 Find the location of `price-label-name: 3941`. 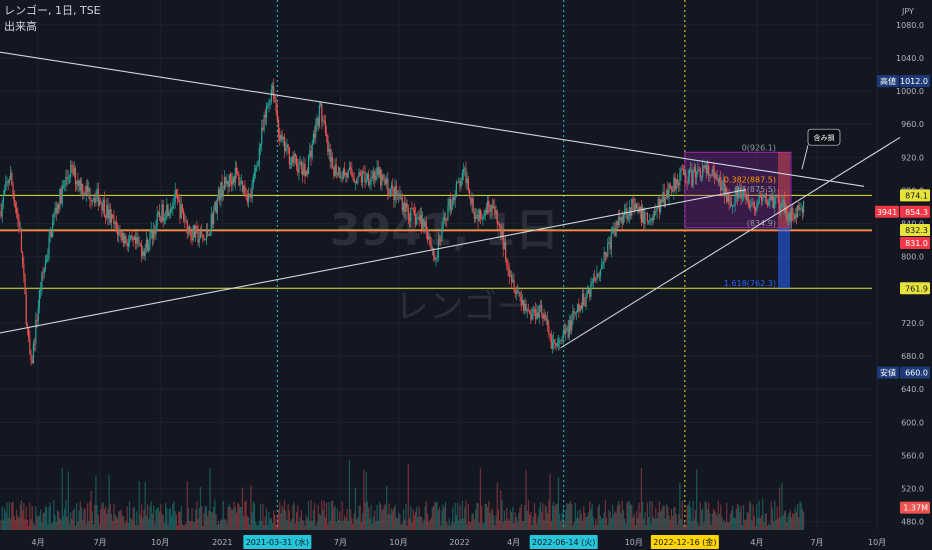

price-label-name: 3941 is located at coordinates (887, 212).